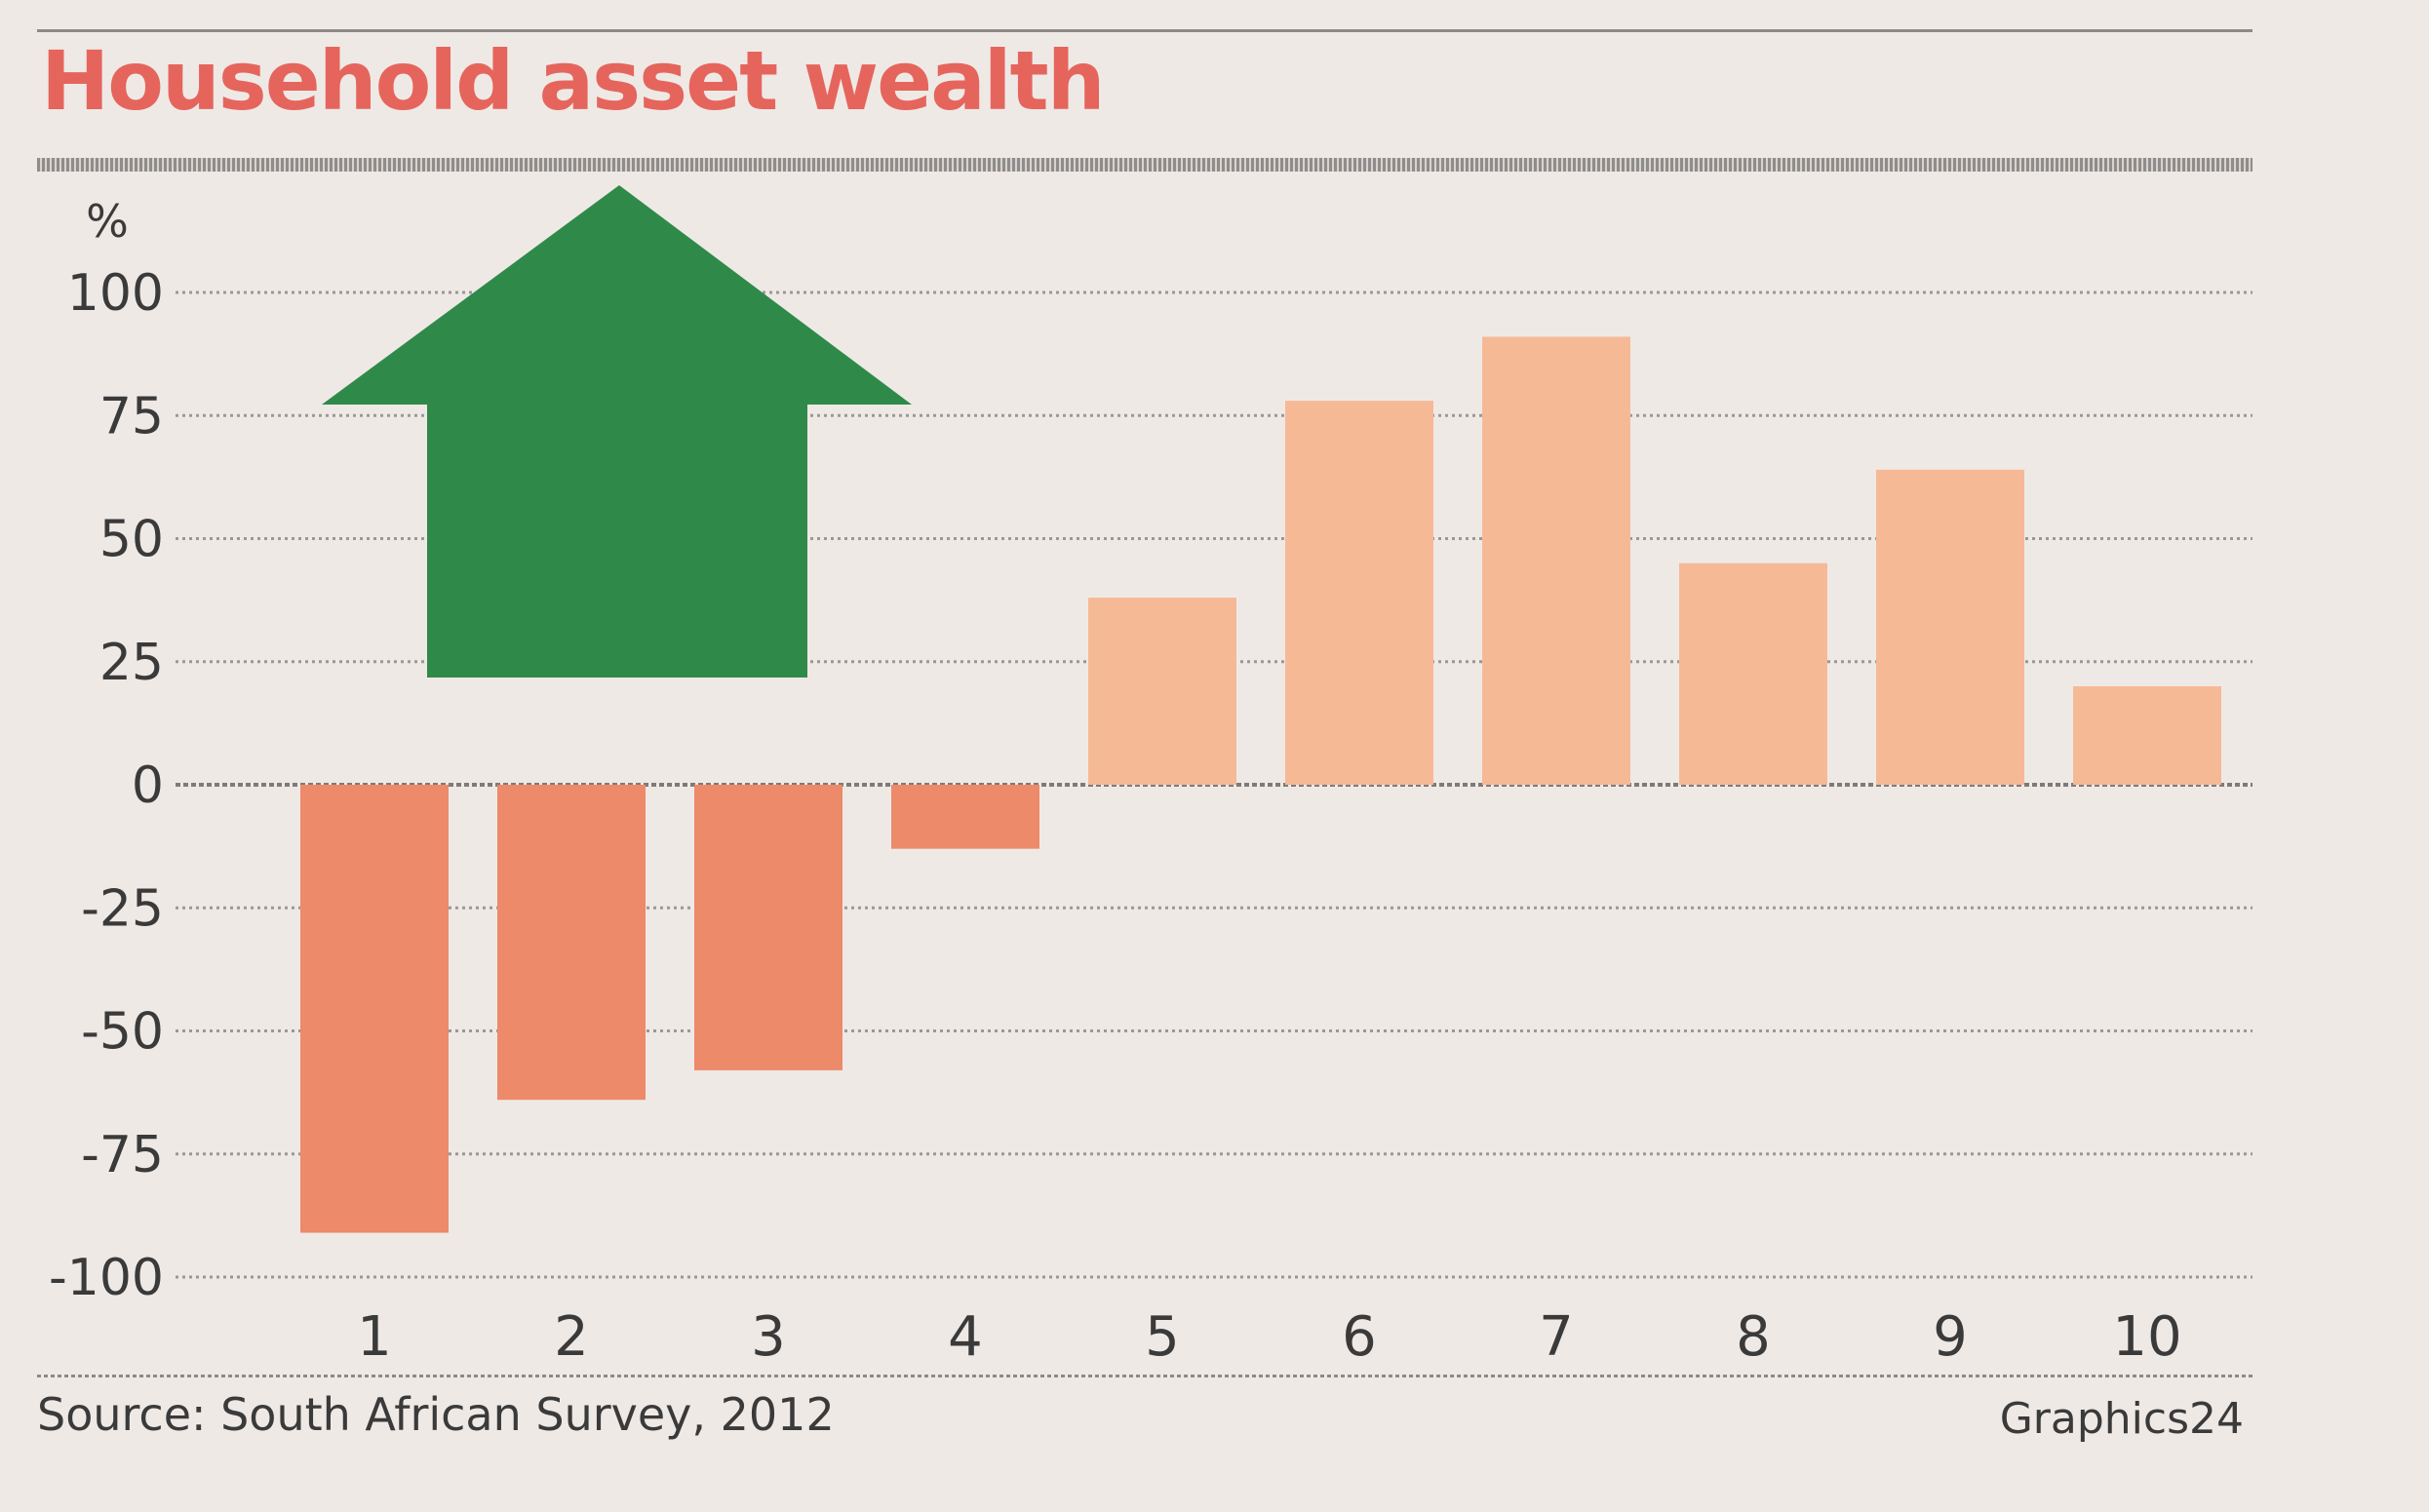 Image resolution: width=2429 pixels, height=1512 pixels. What do you see at coordinates (122, 1032) in the screenshot?
I see `y-tick-label: -50` at bounding box center [122, 1032].